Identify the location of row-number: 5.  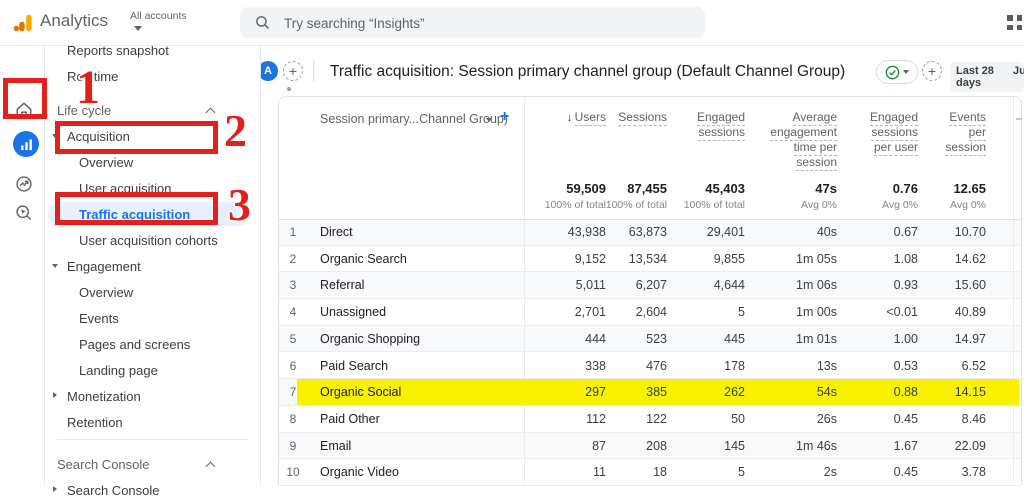
(293, 338).